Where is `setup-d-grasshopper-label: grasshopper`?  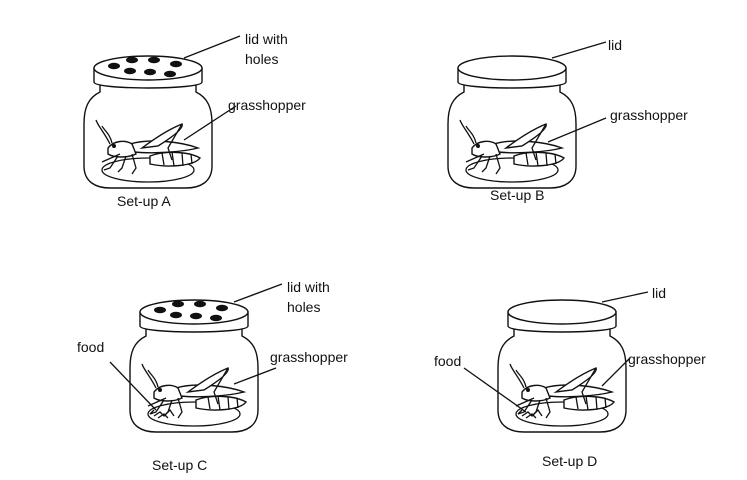
setup-d-grasshopper-label: grasshopper is located at coordinates (667, 359).